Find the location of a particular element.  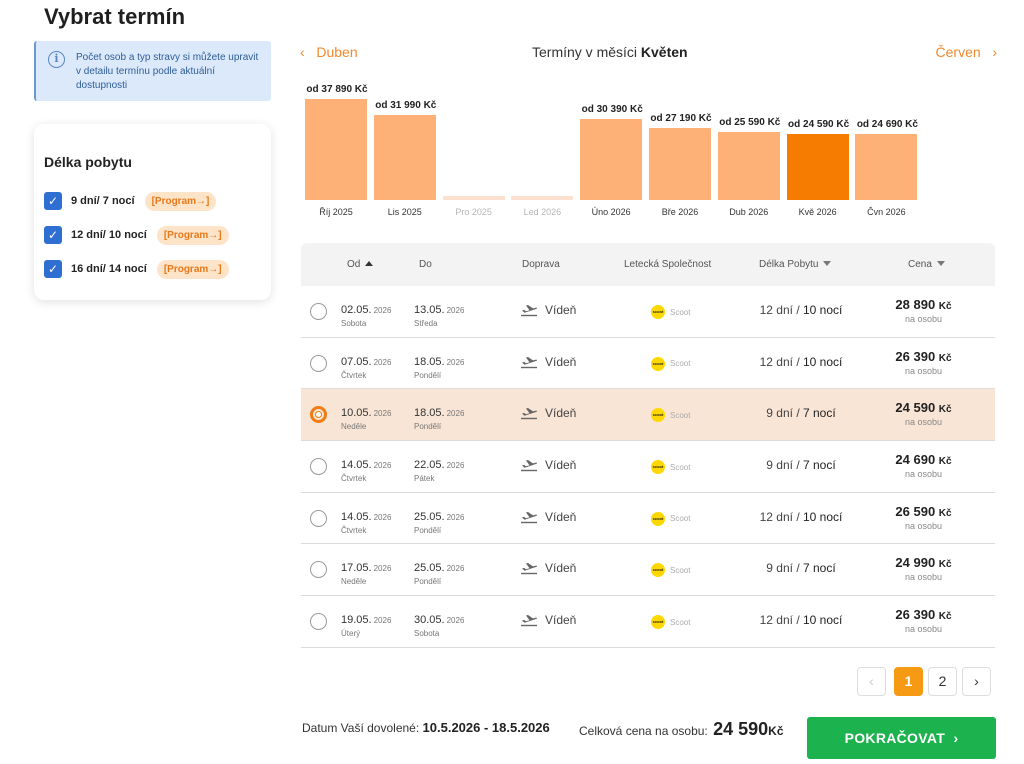

airline-logo-icon: scoot is located at coordinates (658, 622).